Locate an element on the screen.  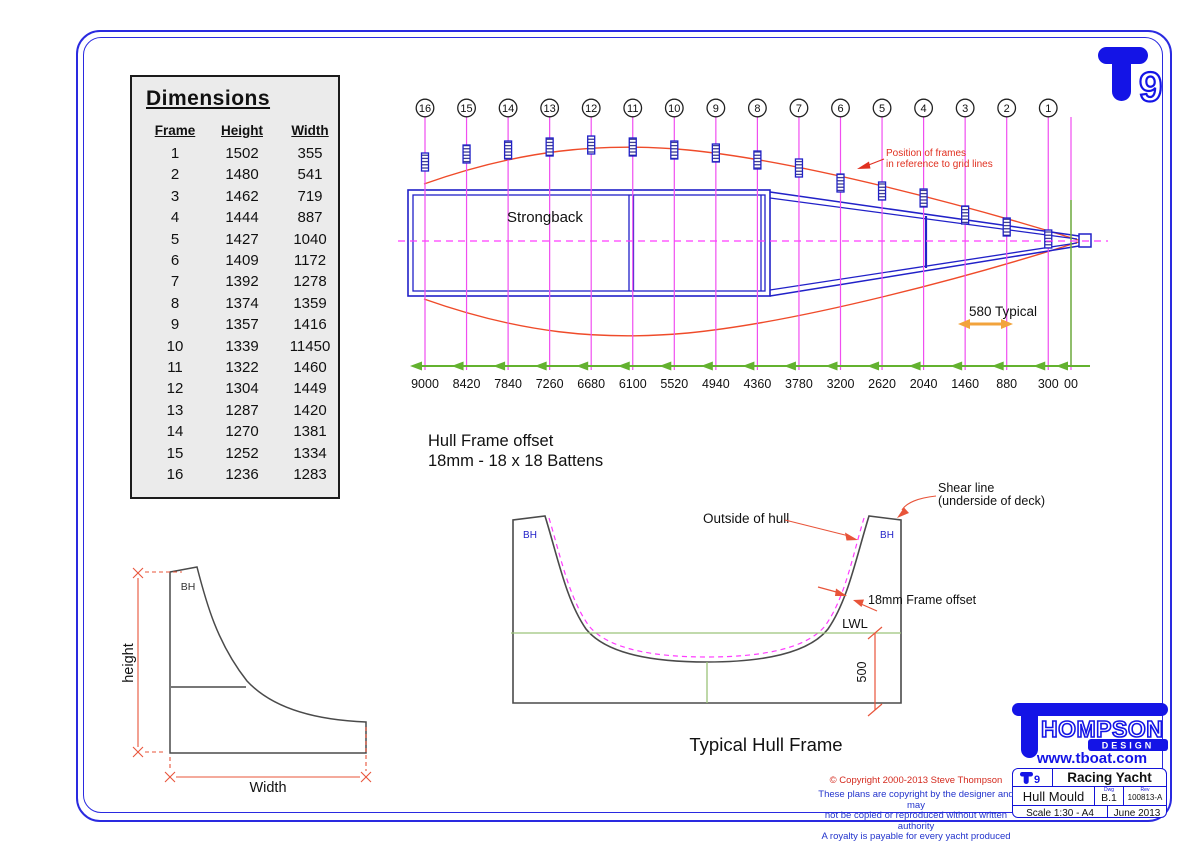
dimension-cell: 15 is located at coordinates (175, 453).